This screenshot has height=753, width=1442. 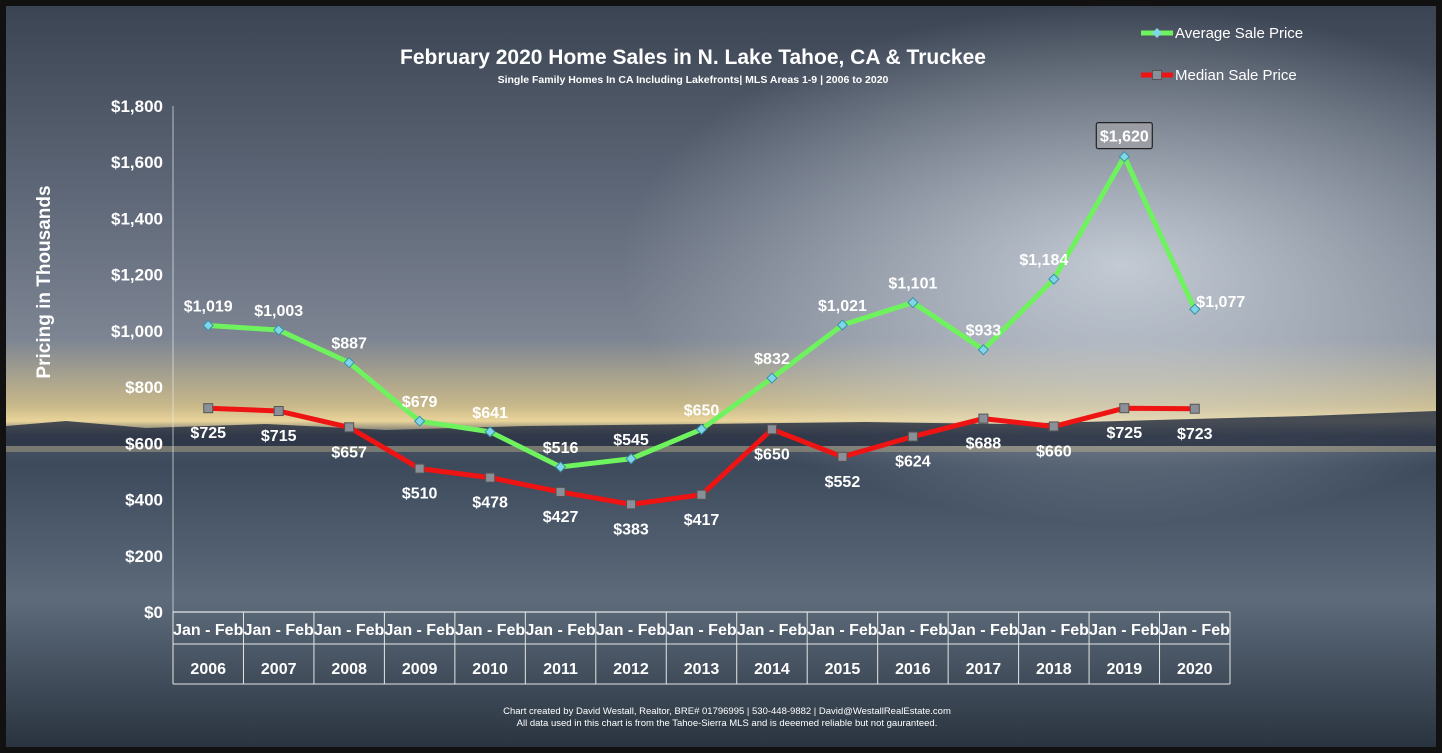 What do you see at coordinates (631, 440) in the screenshot?
I see `data-label-average: $545` at bounding box center [631, 440].